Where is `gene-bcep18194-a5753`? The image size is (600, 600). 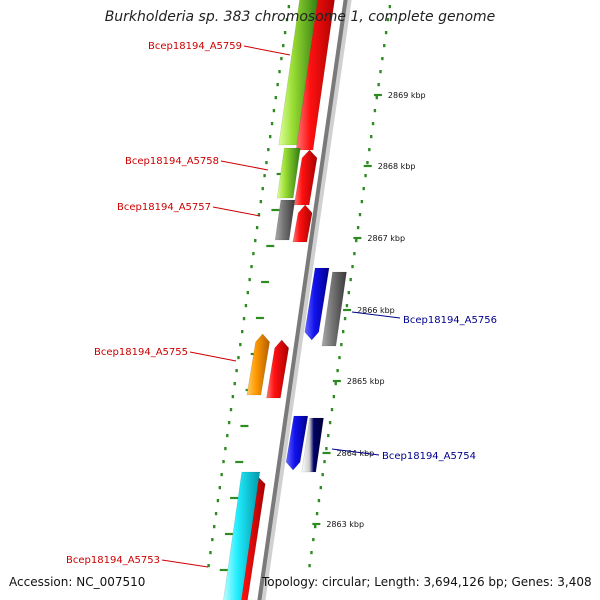
gene-bcep18194-a5753 is located at coordinates (242, 535).